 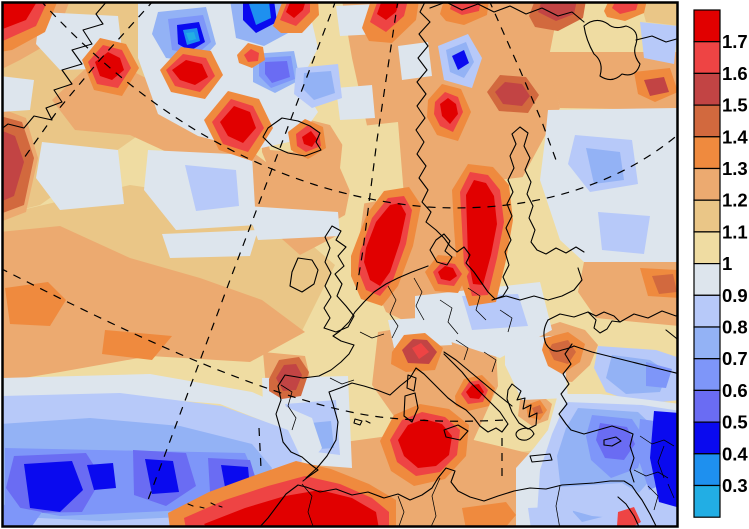 What do you see at coordinates (735, 136) in the screenshot?
I see `colorbar-tick-label: 1.4` at bounding box center [735, 136].